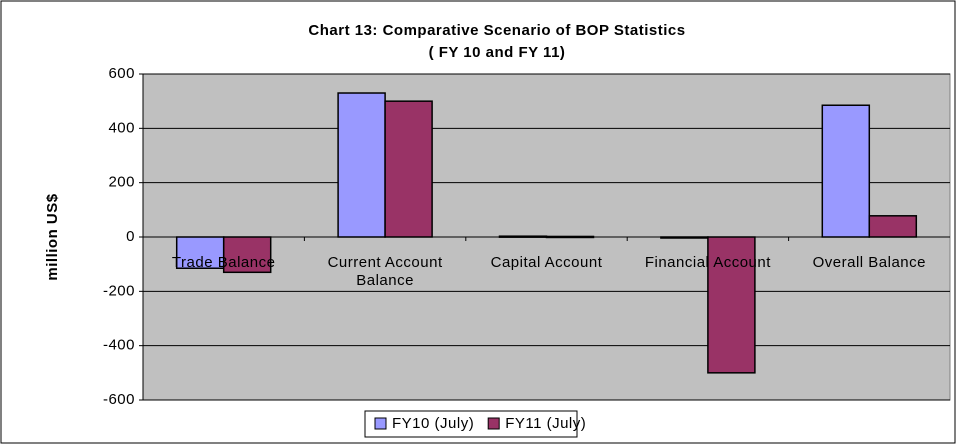 The width and height of the screenshot is (956, 444). I want to click on legend-label: FY11 (July), so click(545, 423).